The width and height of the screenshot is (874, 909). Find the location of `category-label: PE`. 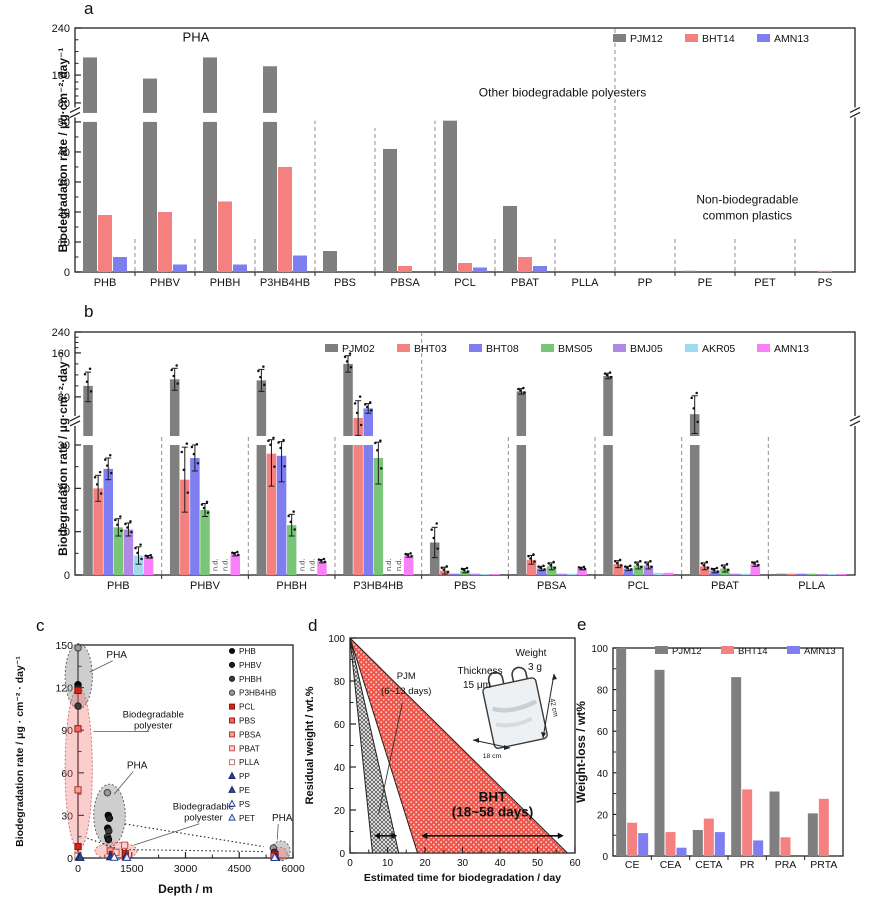

category-label: PE is located at coordinates (705, 283).